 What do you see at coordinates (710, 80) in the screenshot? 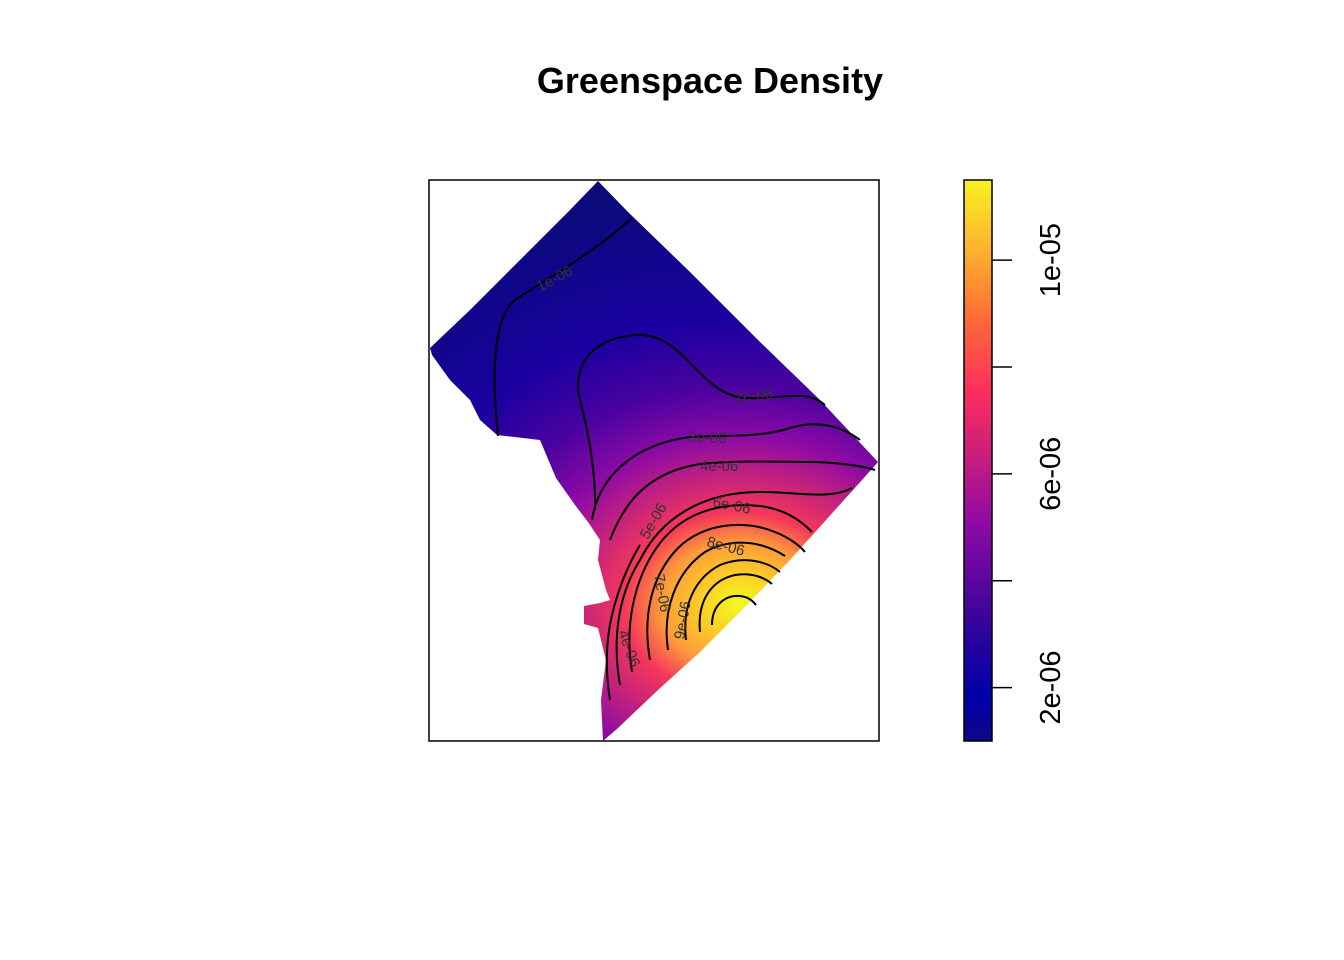
I see `chart-title: Greenspace Density` at bounding box center [710, 80].